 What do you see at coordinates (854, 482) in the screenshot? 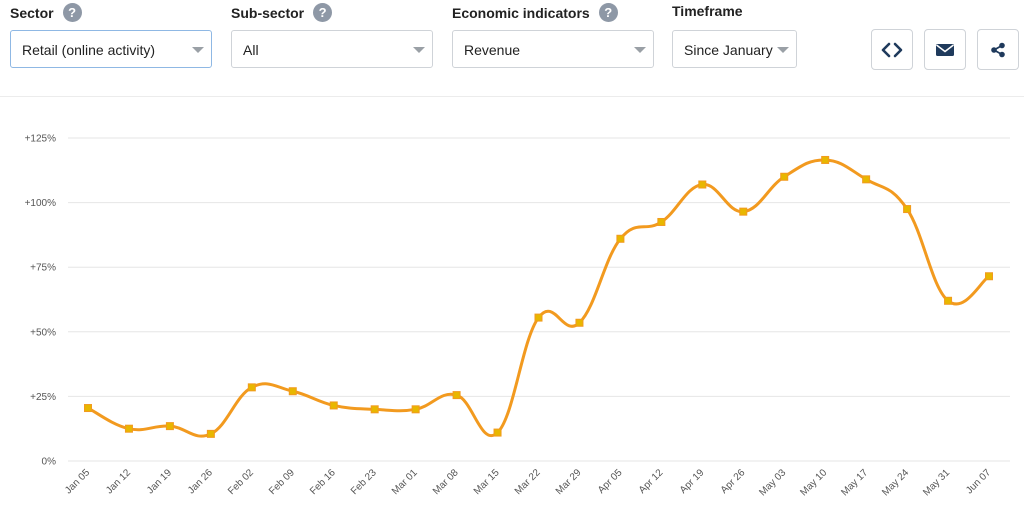
I see `x-tick-label: May 17` at bounding box center [854, 482].